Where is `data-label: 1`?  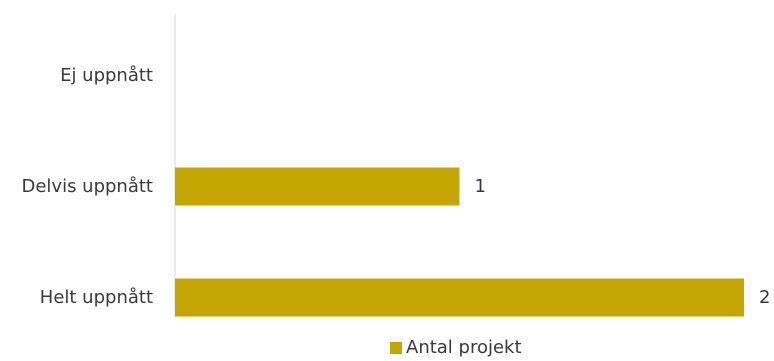
data-label: 1 is located at coordinates (480, 186).